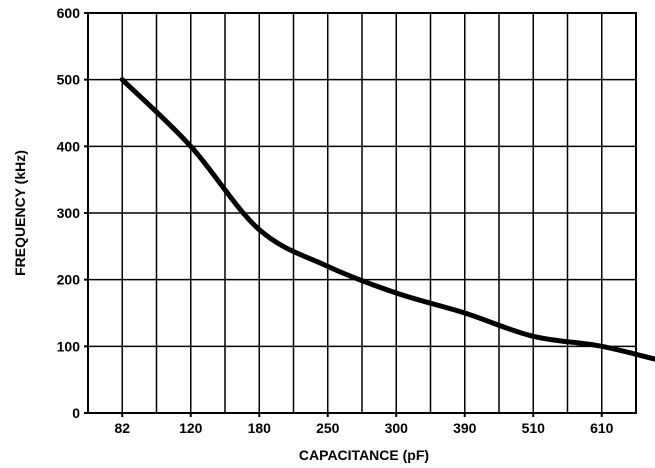 The height and width of the screenshot is (468, 655). I want to click on x-axis-label: CAPACITANCE (pF), so click(364, 455).